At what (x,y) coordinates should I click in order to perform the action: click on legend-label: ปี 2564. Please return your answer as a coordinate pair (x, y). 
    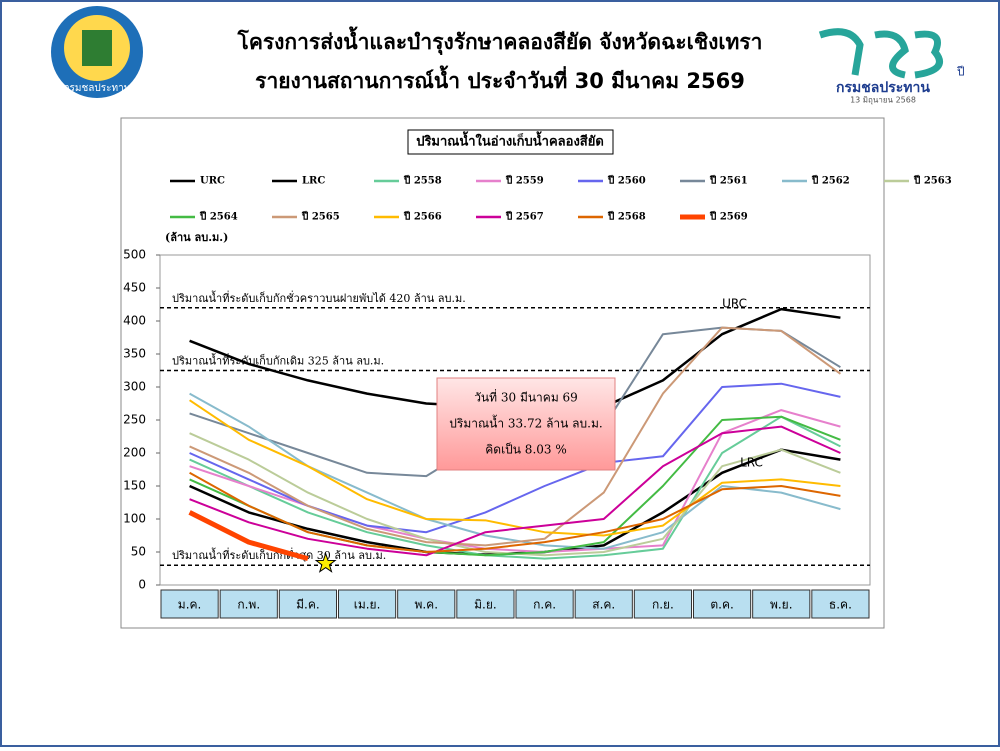
    Looking at the image, I should click on (218, 217).